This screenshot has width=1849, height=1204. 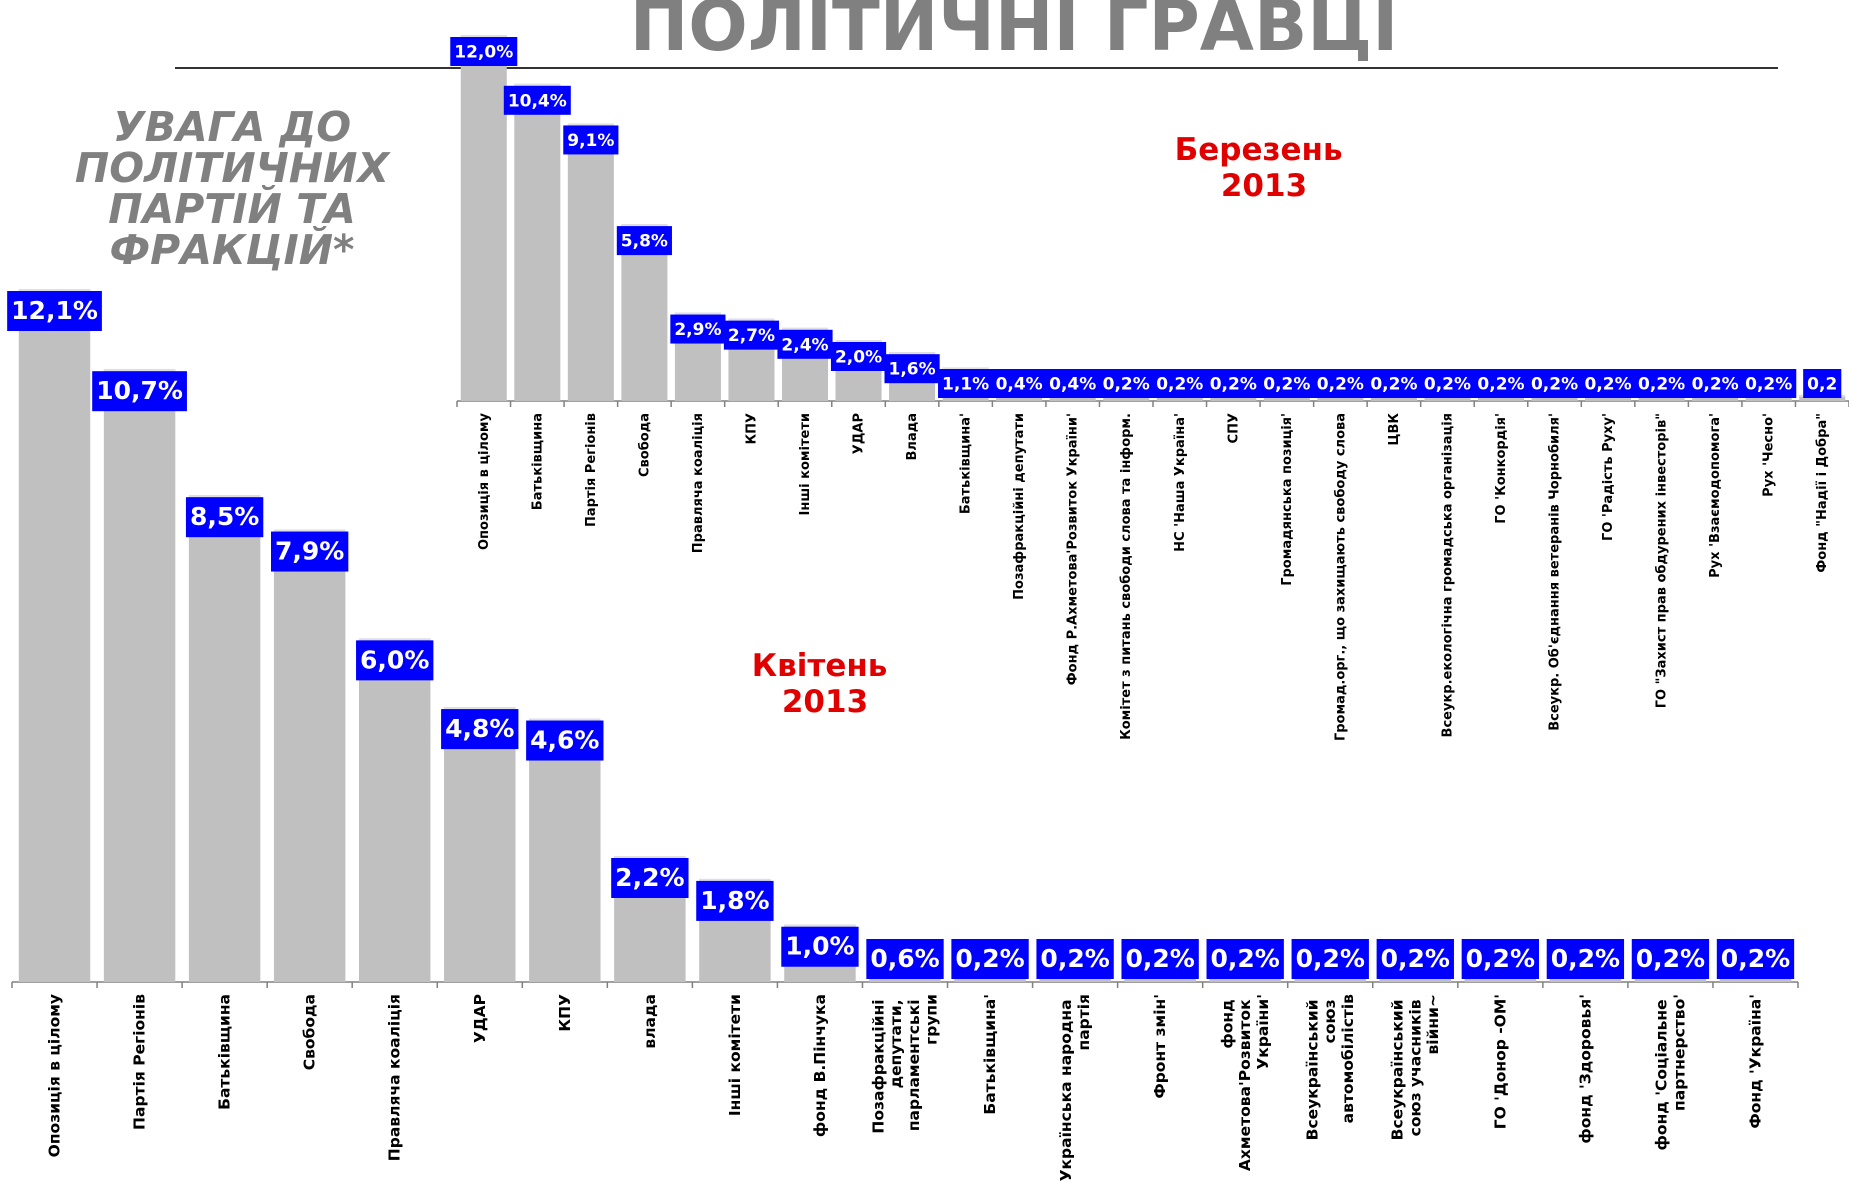 I want to click on value-label: 2,0%, so click(x=858, y=358).